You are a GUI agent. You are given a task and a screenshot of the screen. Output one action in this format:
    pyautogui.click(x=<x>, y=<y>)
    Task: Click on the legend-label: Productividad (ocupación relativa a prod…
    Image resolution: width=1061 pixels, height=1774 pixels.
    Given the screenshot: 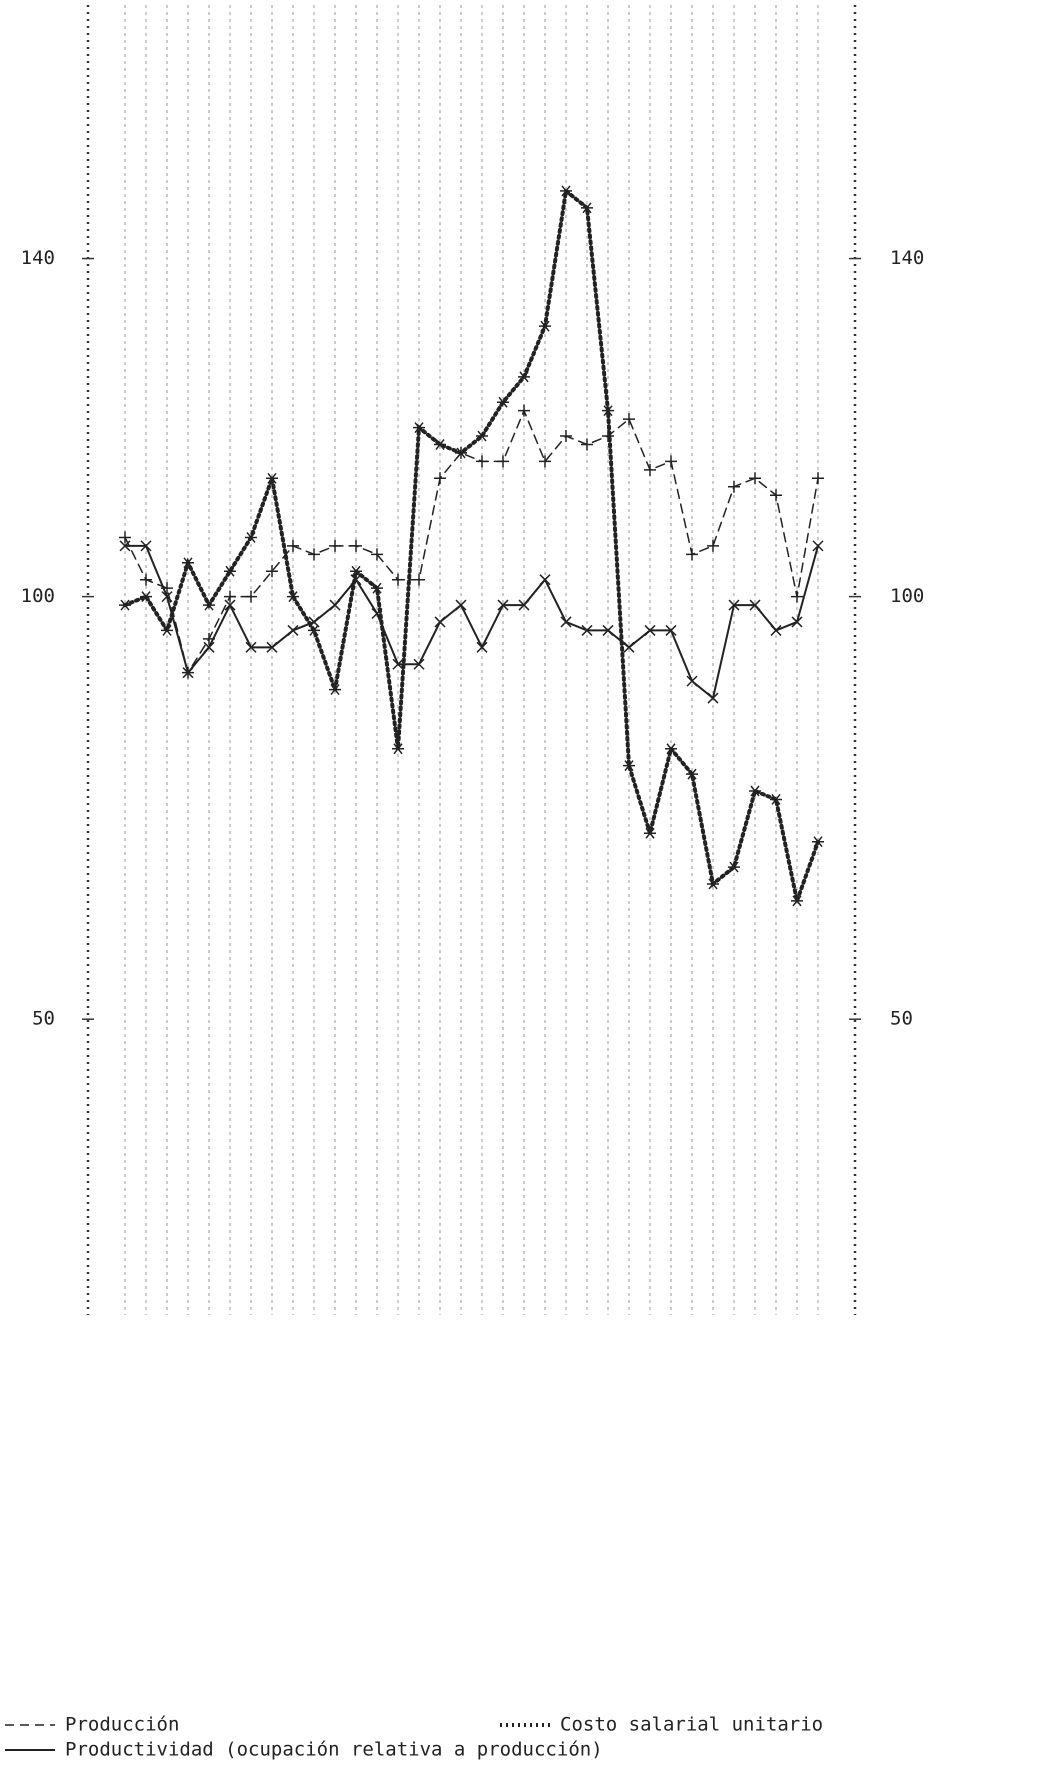 What is the action you would take?
    pyautogui.click(x=334, y=1750)
    